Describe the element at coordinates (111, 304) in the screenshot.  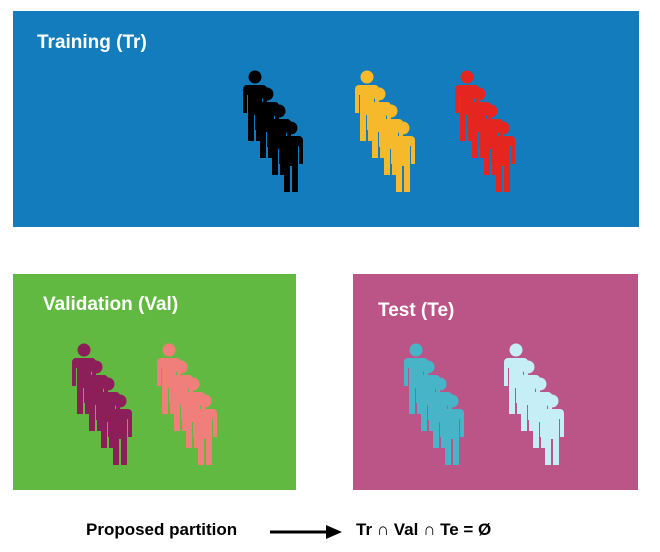
I see `validation-title: Validation (Val)` at that location.